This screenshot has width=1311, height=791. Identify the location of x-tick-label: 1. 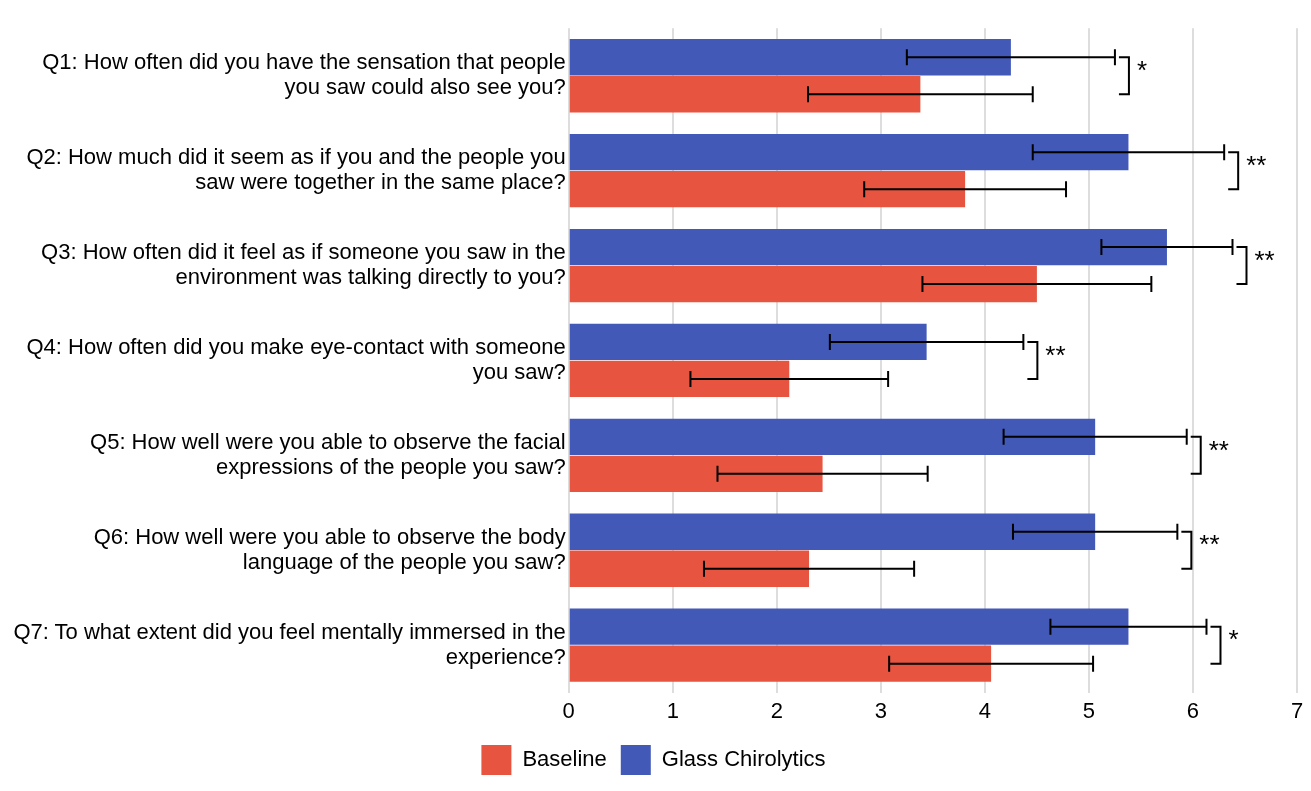
(672, 710).